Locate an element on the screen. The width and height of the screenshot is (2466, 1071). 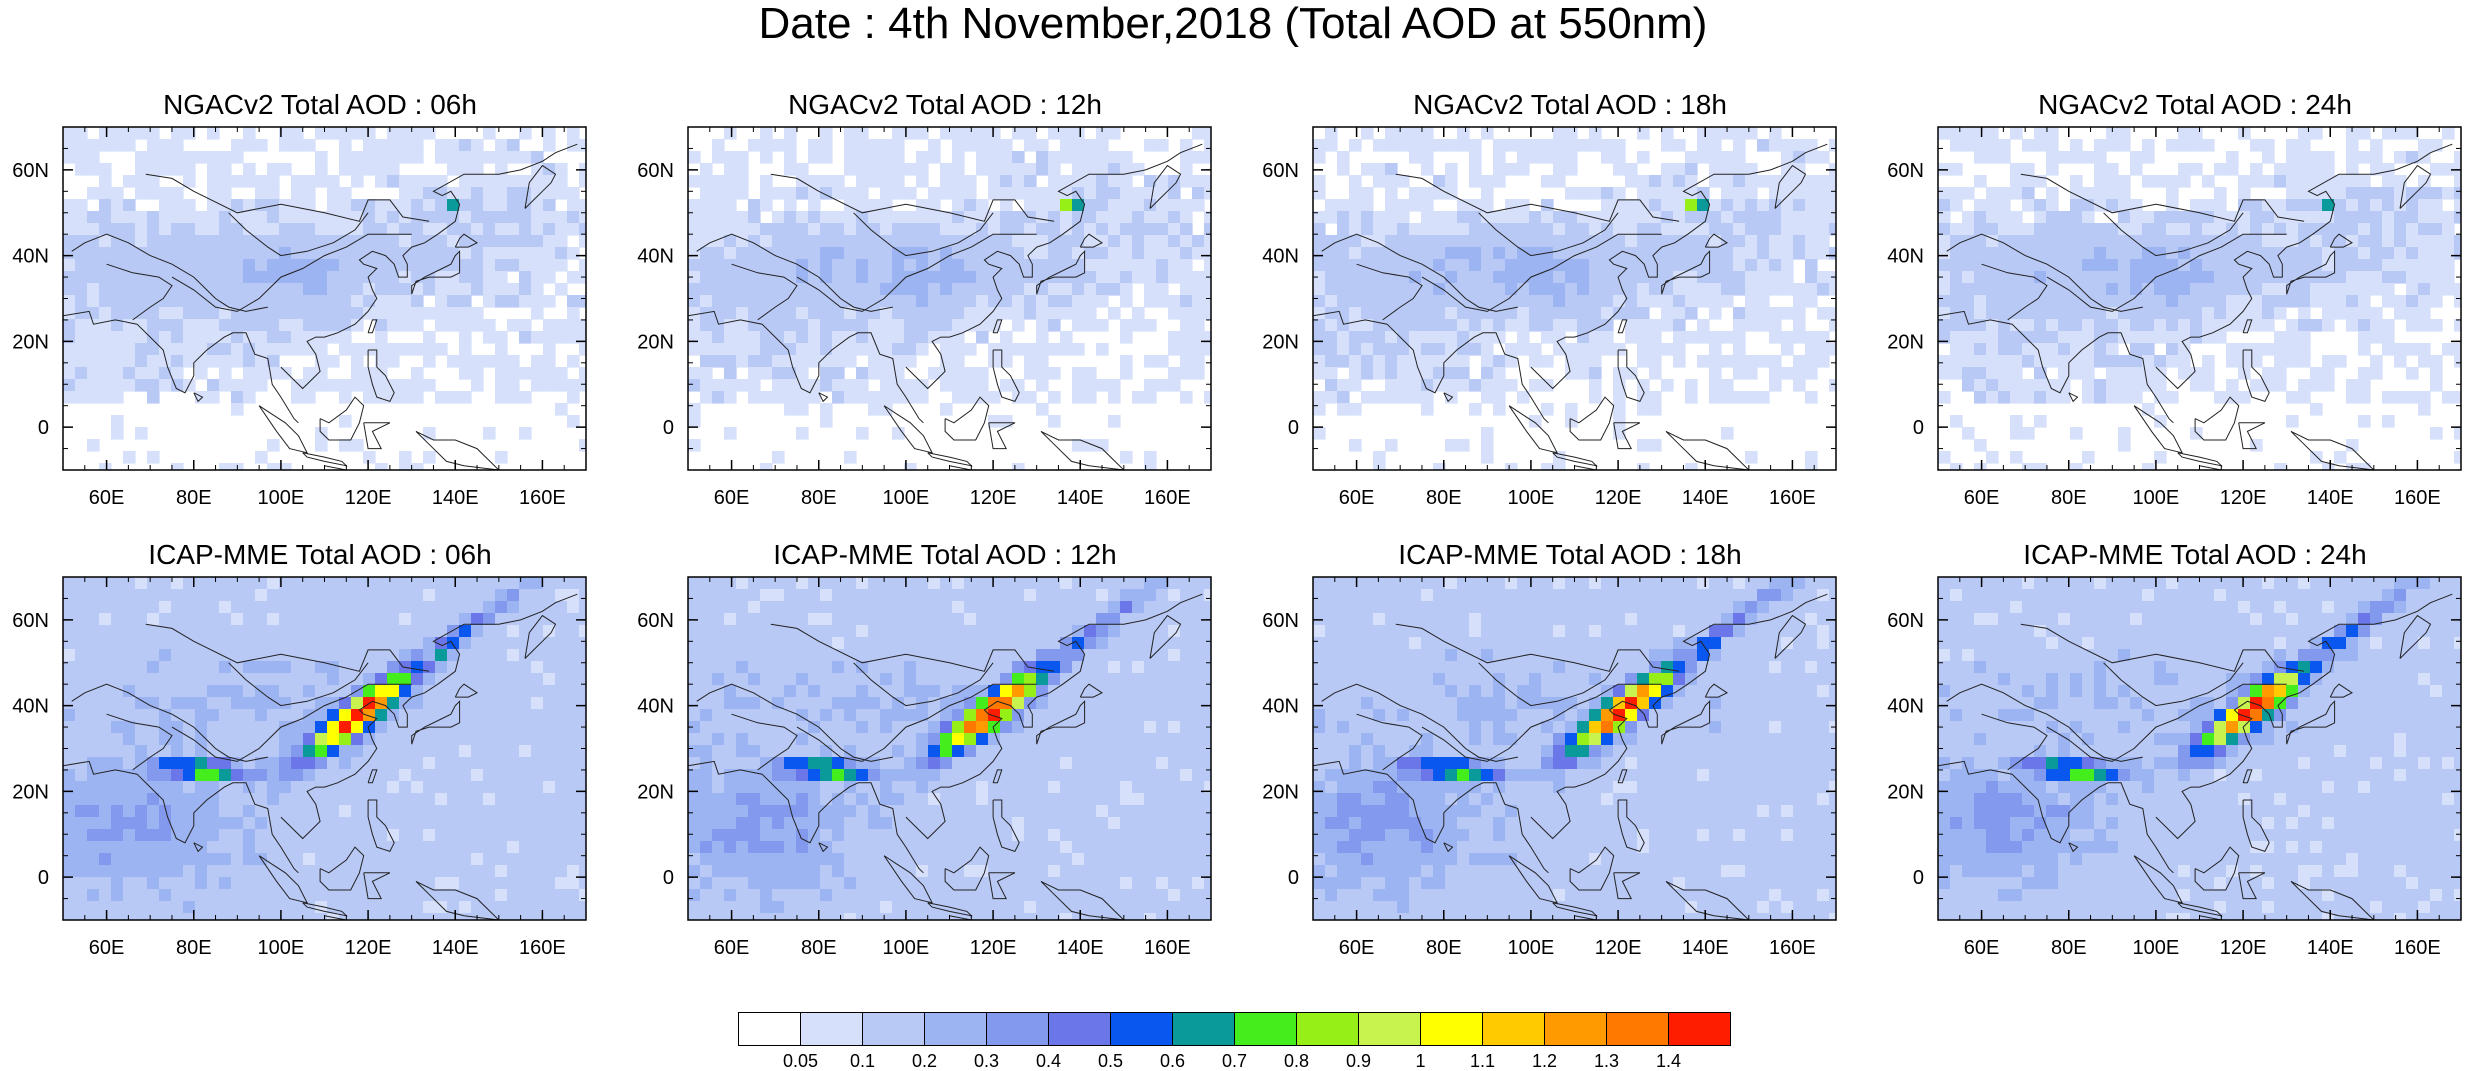
colorbar-label: 0.9 is located at coordinates (1358, 1061).